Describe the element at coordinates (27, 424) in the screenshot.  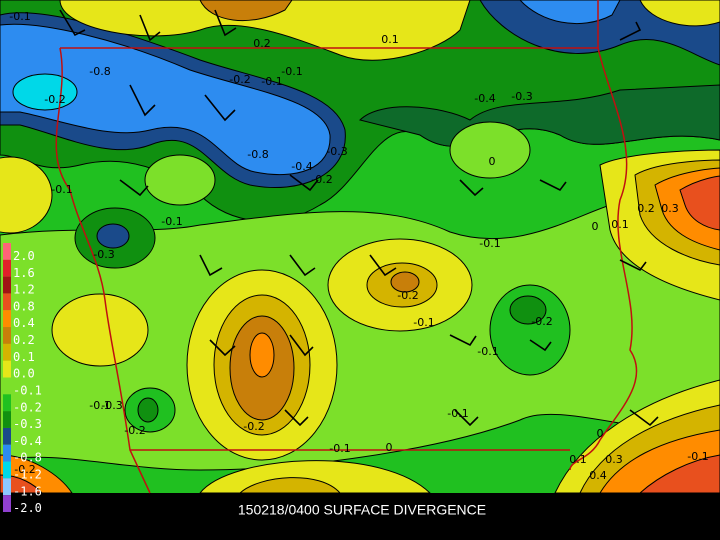
I see `colorbar-label: -0.3` at that location.